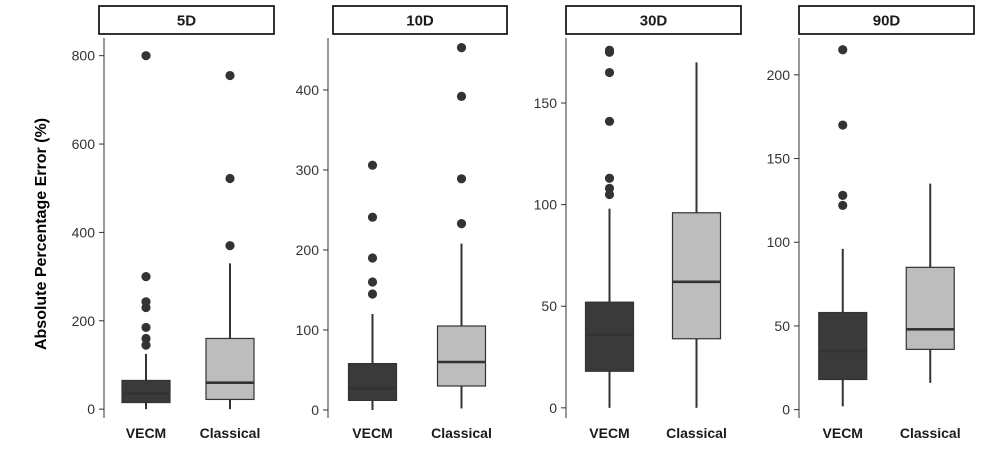 The width and height of the screenshot is (997, 449). I want to click on panel-title: 90D, so click(887, 21).